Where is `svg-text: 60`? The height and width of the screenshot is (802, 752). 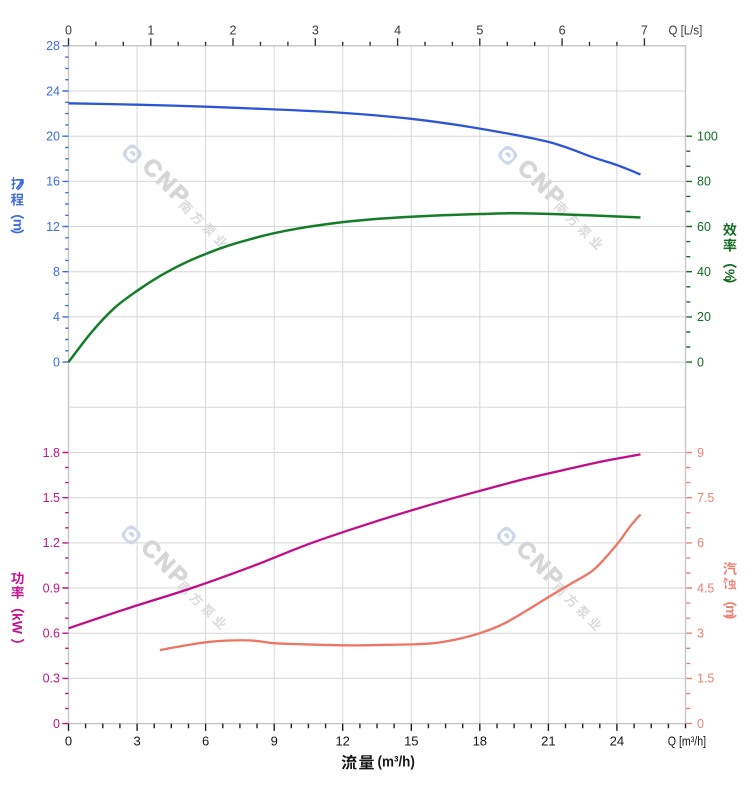 svg-text: 60 is located at coordinates (704, 227).